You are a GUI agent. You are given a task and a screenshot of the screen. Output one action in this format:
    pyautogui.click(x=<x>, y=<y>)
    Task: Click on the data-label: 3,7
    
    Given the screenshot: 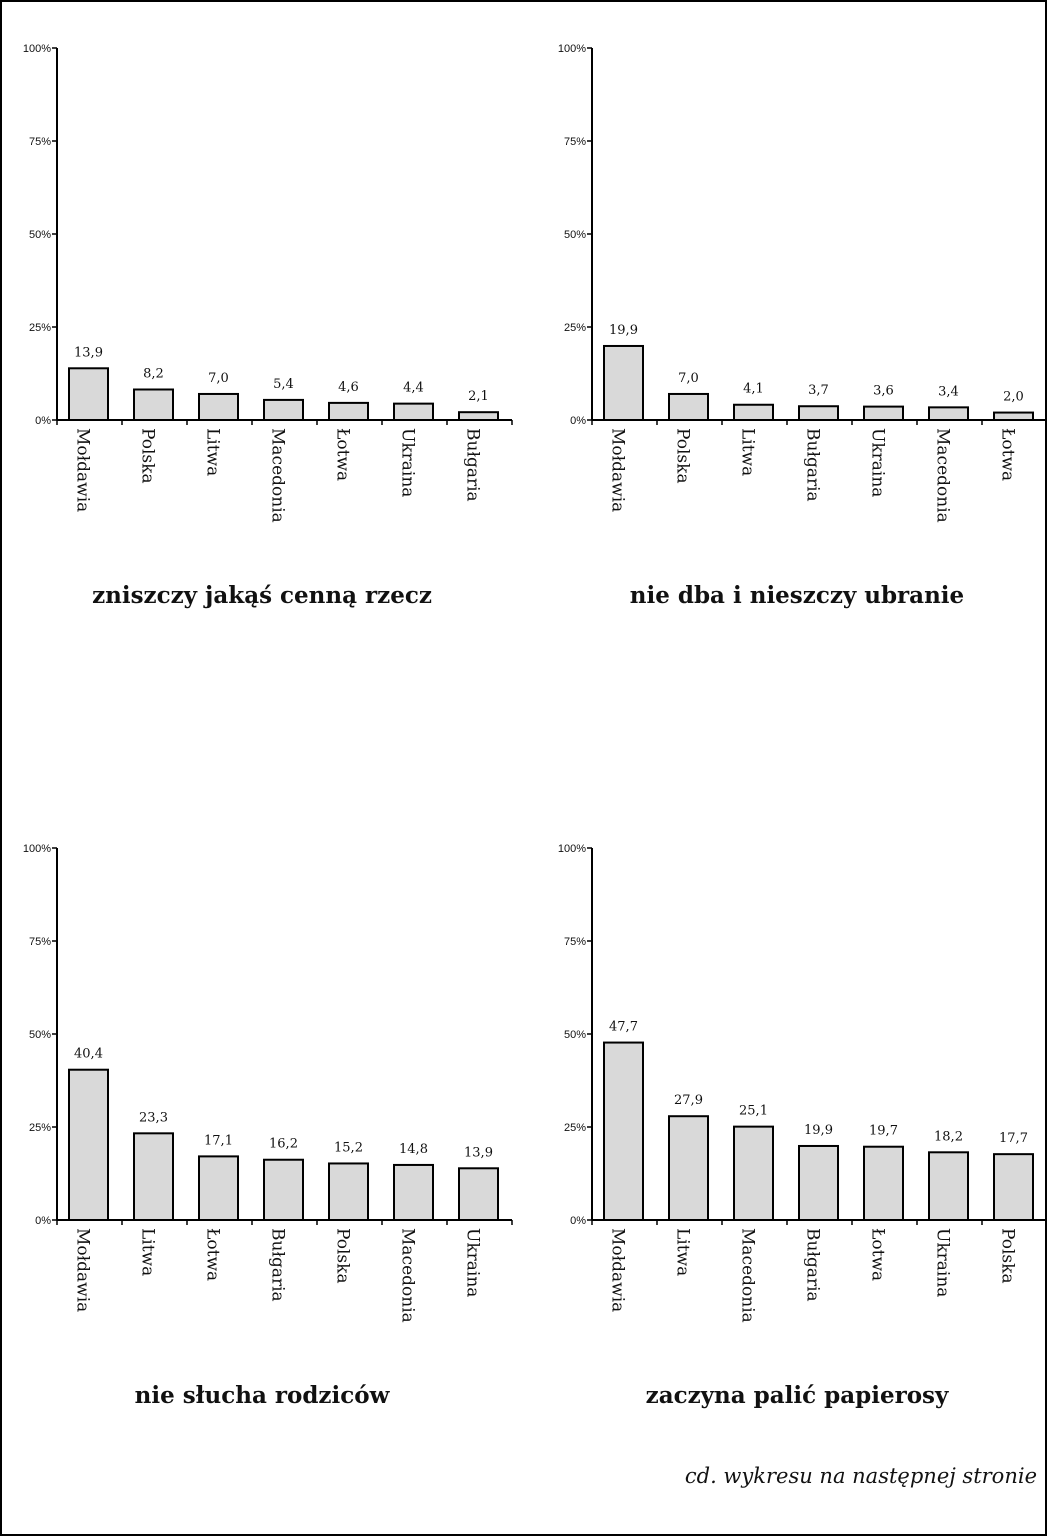 What is the action you would take?
    pyautogui.click(x=818, y=390)
    